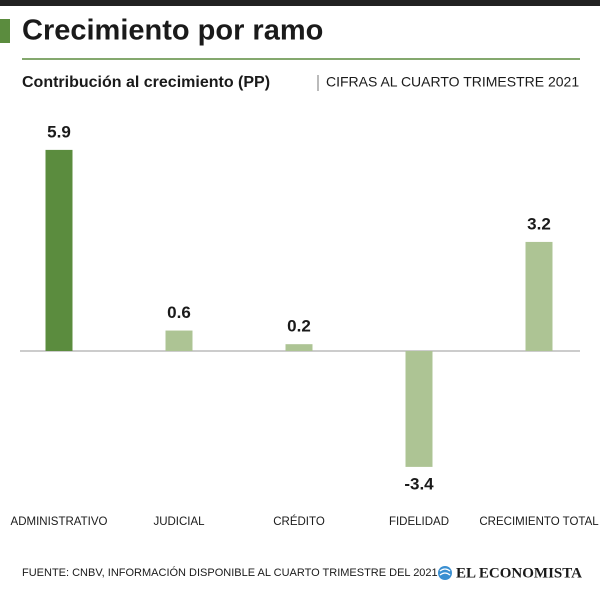 This screenshot has height=600, width=600. Describe the element at coordinates (5, 31) in the screenshot. I see `title-marker` at that location.